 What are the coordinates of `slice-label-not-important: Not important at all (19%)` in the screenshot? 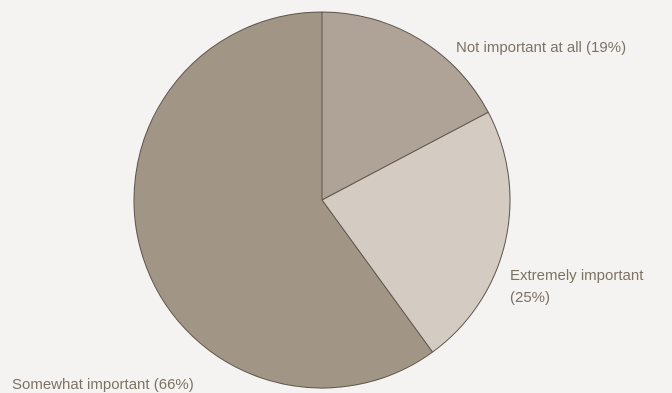 It's located at (541, 47).